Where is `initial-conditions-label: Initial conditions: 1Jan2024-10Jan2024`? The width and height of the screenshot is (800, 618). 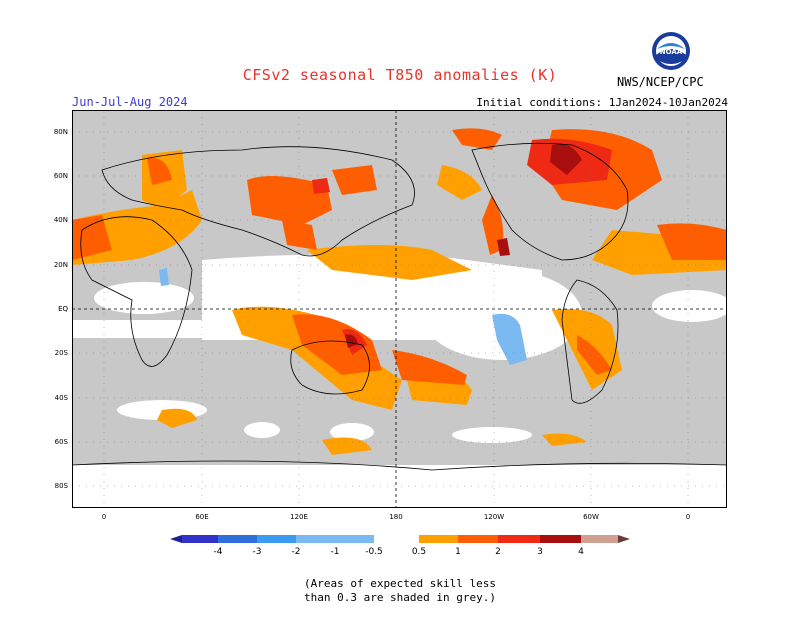 initial-conditions-label: Initial conditions: 1Jan2024-10Jan2024 is located at coordinates (602, 102).